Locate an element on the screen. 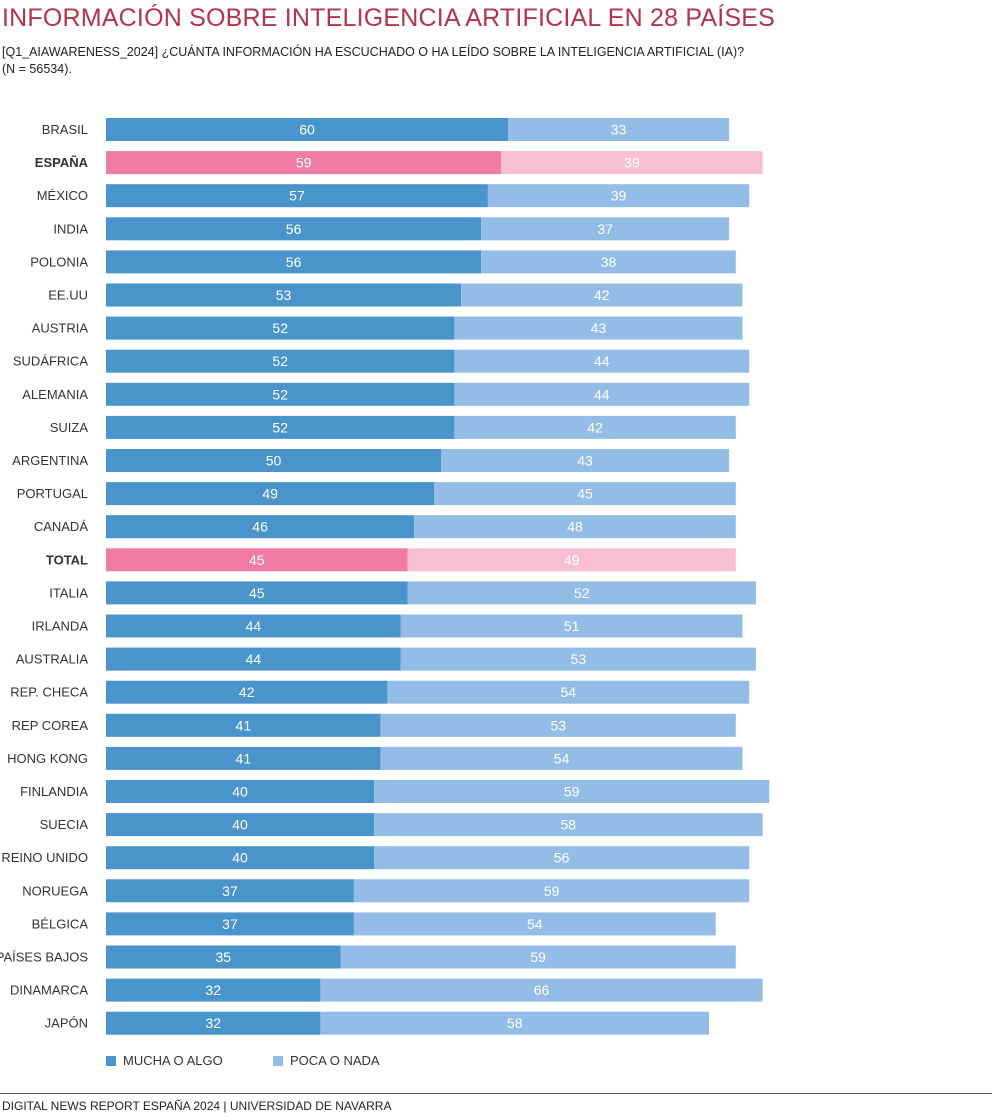  value-label-mexico-series-2: 39 is located at coordinates (619, 196).